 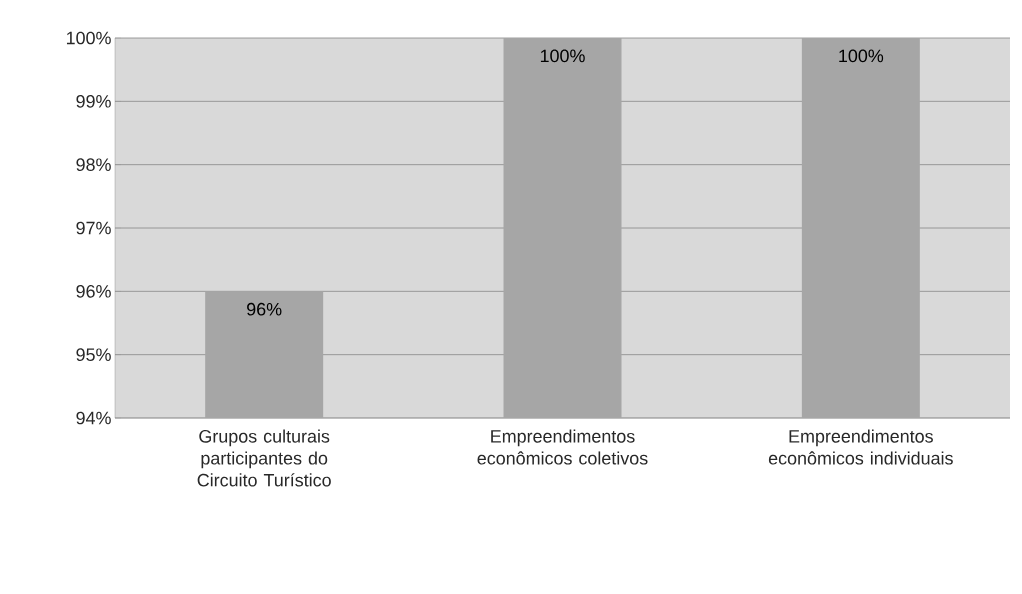 What do you see at coordinates (562, 447) in the screenshot?
I see `x-tick-label: Empreendimentos econômicos coletivos` at bounding box center [562, 447].